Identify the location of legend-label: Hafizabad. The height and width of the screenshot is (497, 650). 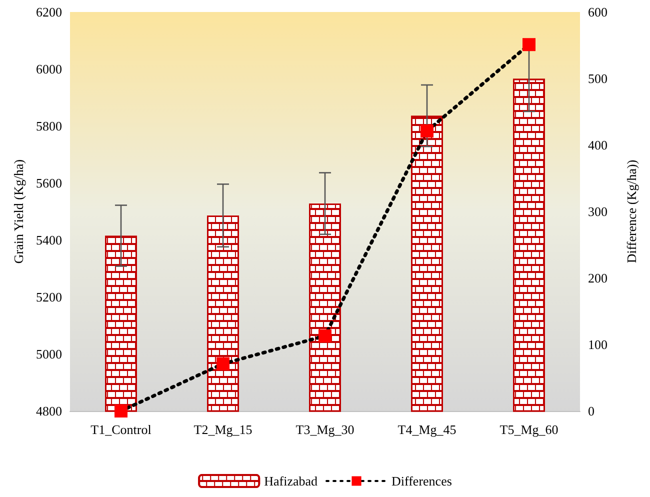
(291, 481).